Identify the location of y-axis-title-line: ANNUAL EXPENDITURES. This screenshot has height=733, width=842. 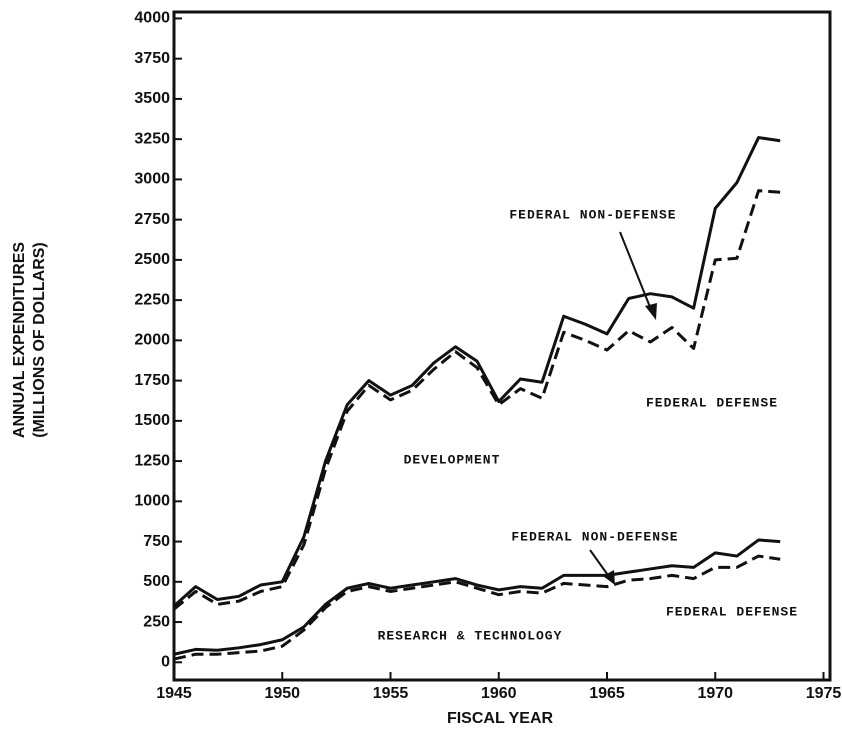
(19, 340).